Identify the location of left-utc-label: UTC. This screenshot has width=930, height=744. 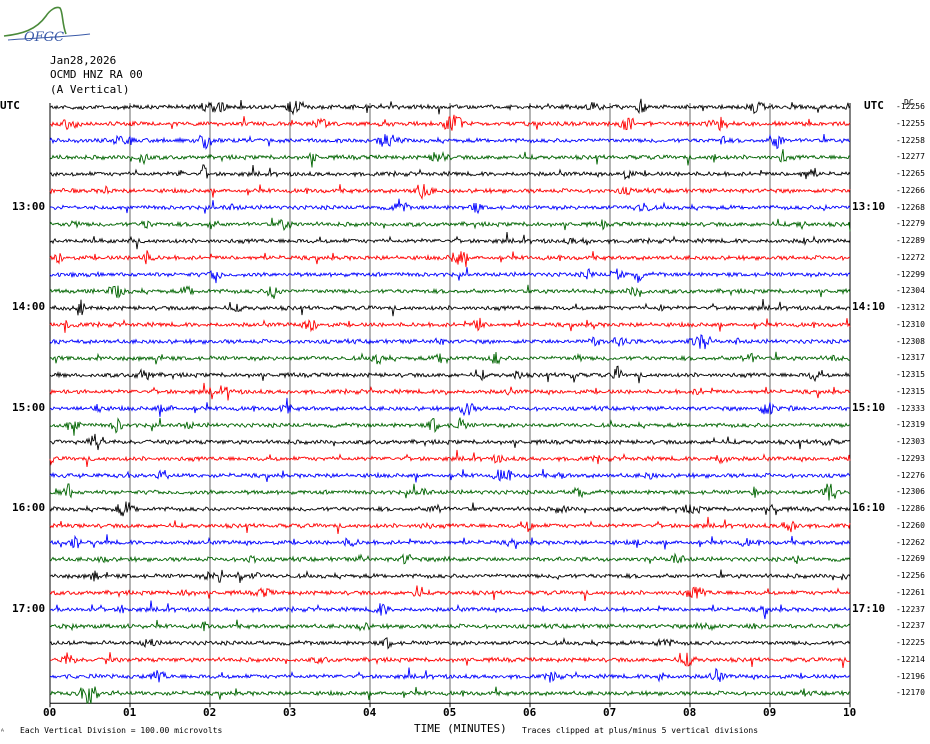
(10, 105).